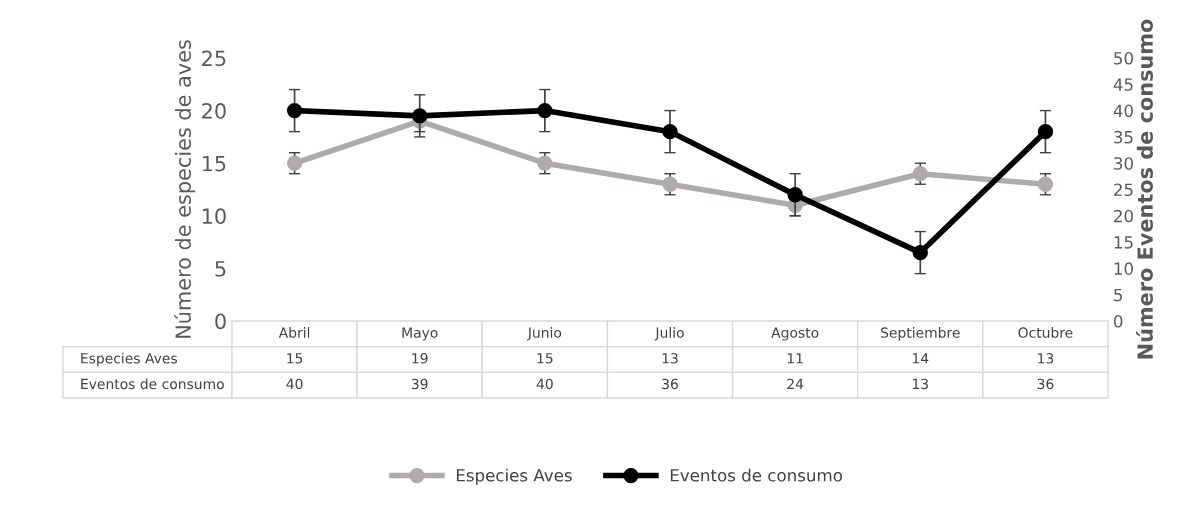  I want to click on y2-tick-label: 25, so click(1123, 190).